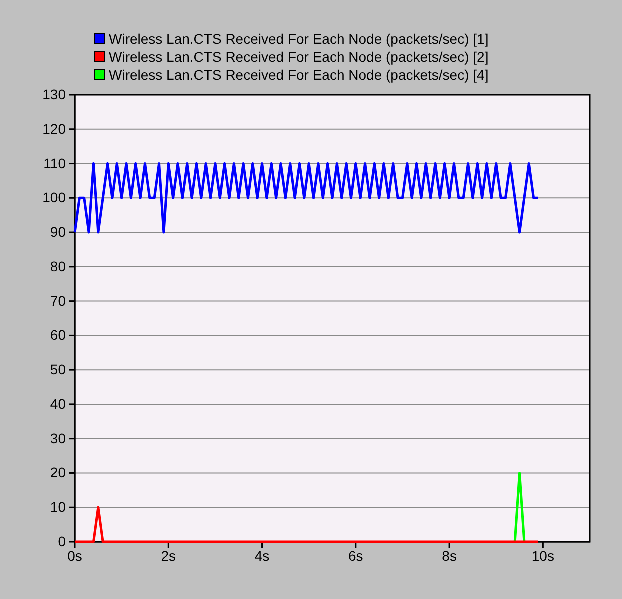  What do you see at coordinates (299, 75) in the screenshot?
I see `legend-label: Wireless Lan.CTS Received For Each Node (packets/sec) [4]` at bounding box center [299, 75].